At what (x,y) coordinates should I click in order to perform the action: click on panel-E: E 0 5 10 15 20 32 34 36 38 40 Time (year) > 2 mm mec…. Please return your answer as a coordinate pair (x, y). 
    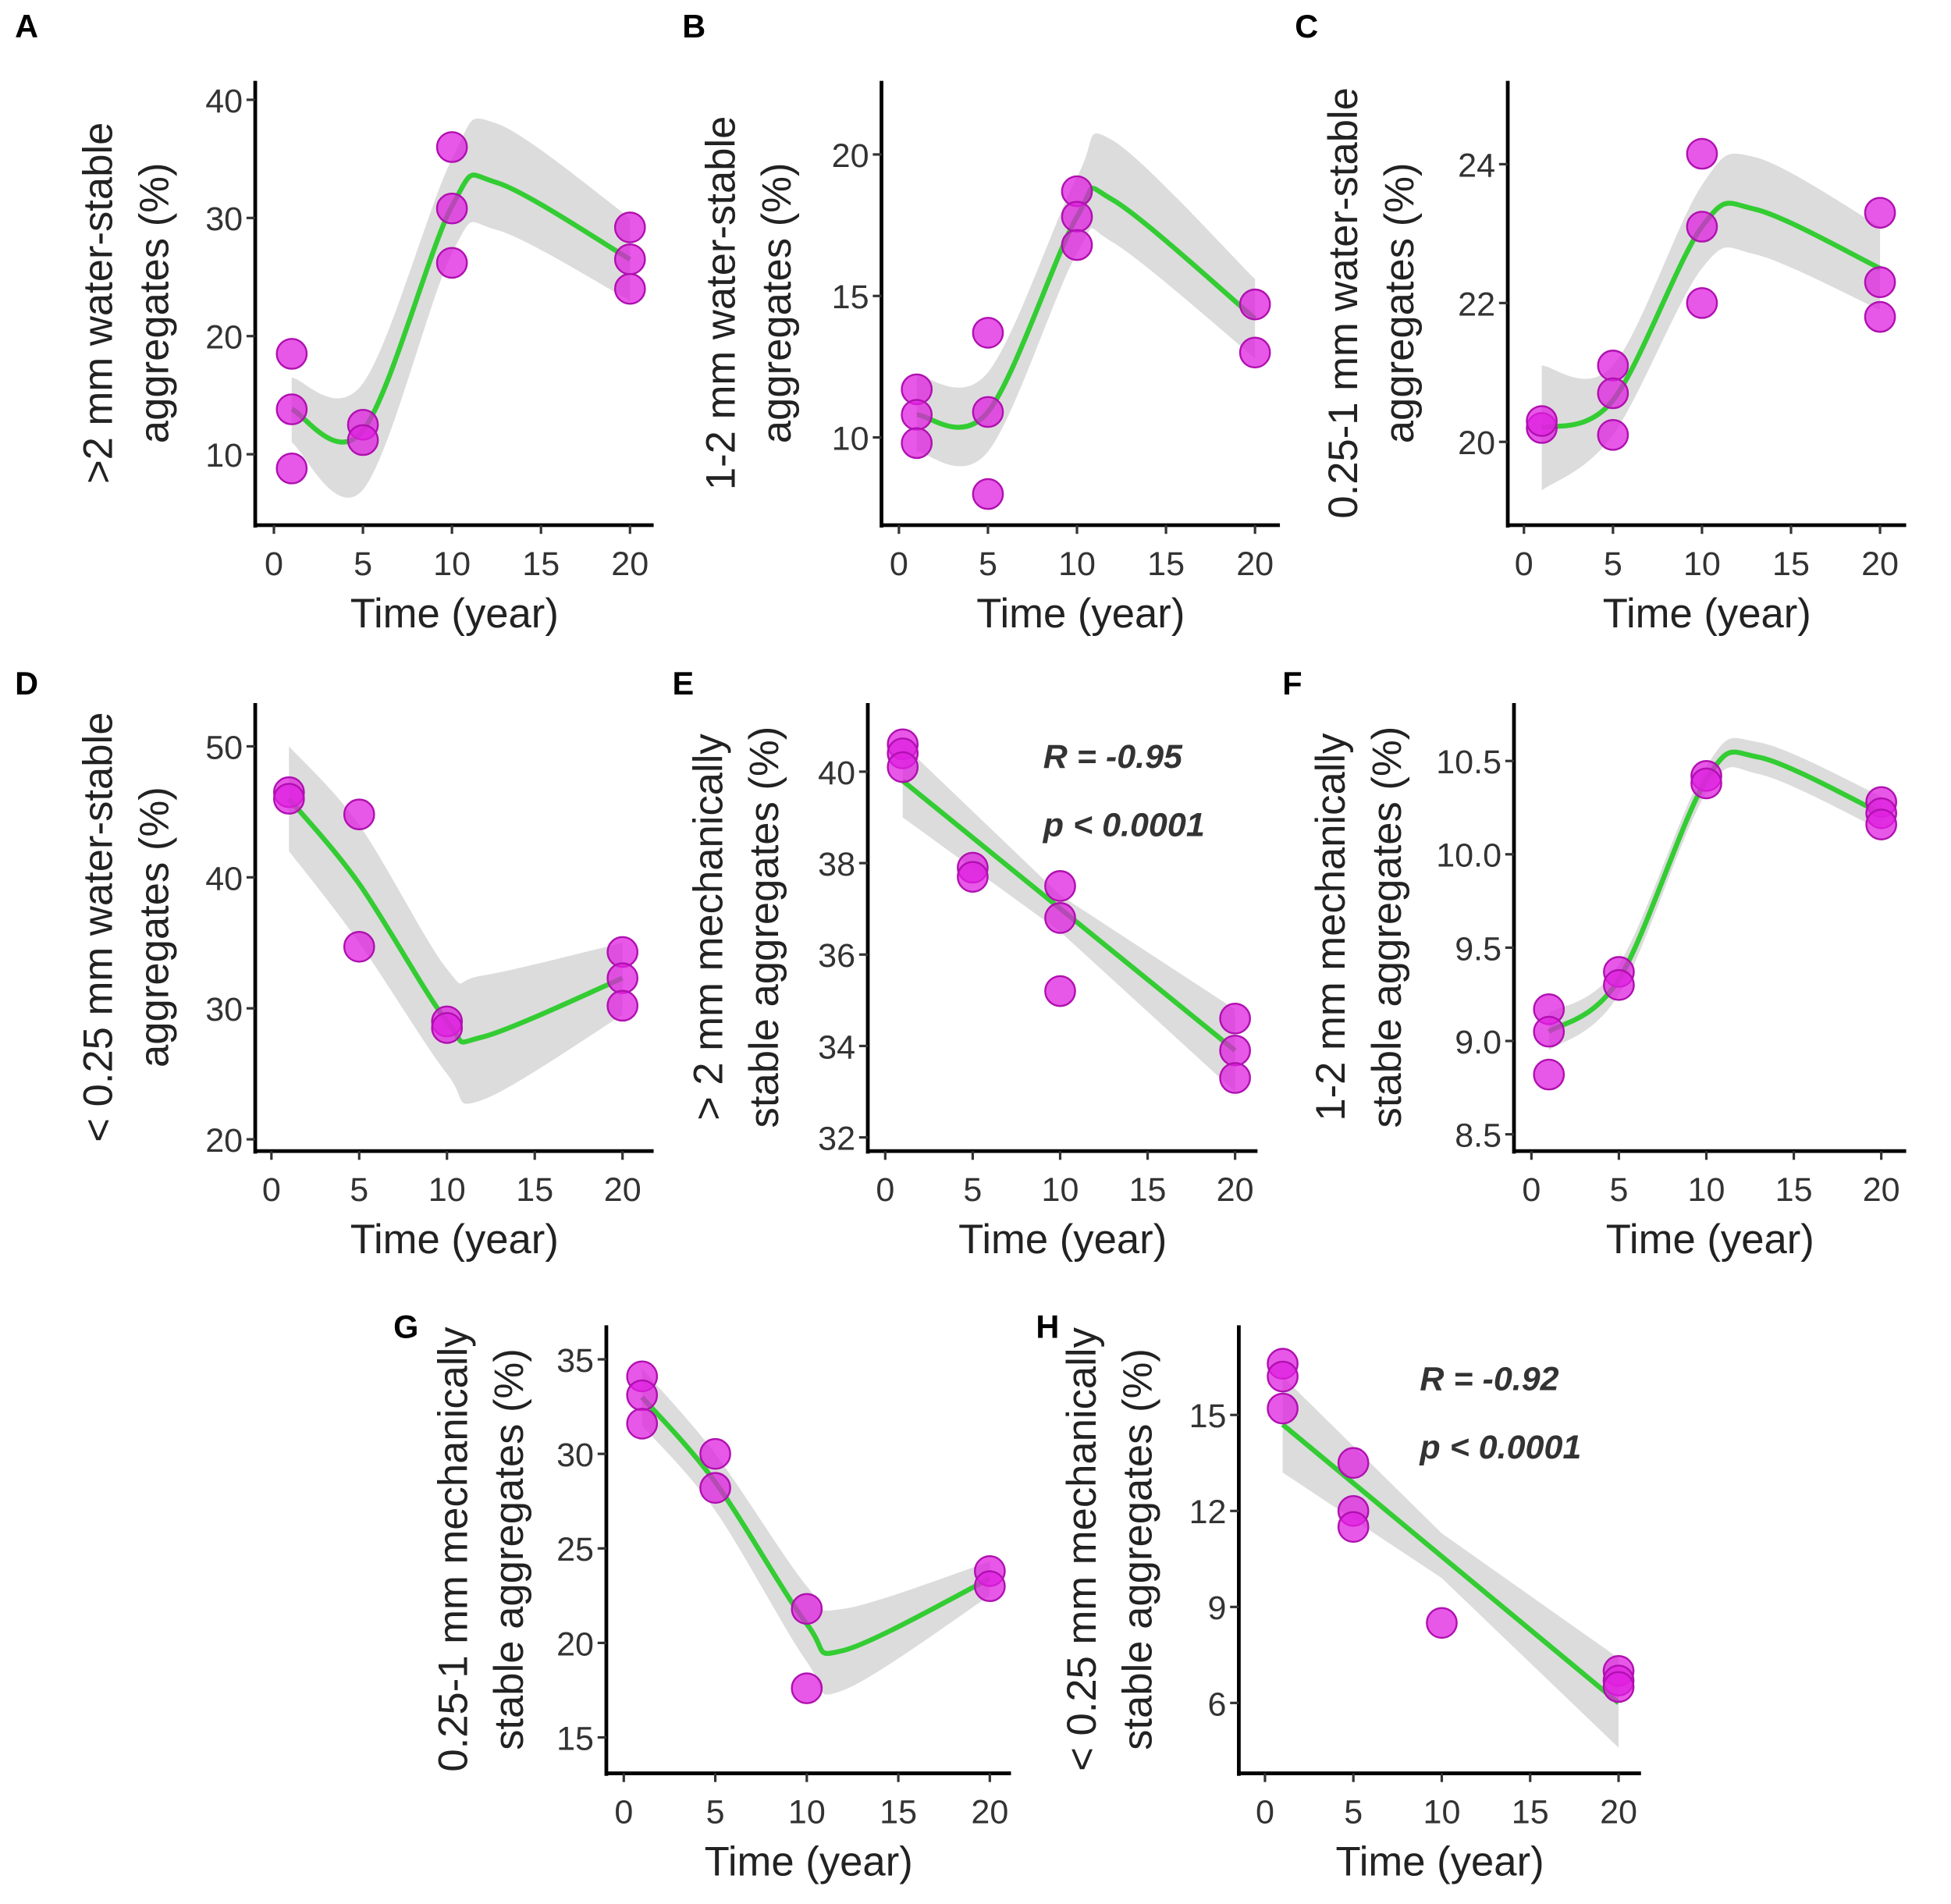
    Looking at the image, I should click on (966, 964).